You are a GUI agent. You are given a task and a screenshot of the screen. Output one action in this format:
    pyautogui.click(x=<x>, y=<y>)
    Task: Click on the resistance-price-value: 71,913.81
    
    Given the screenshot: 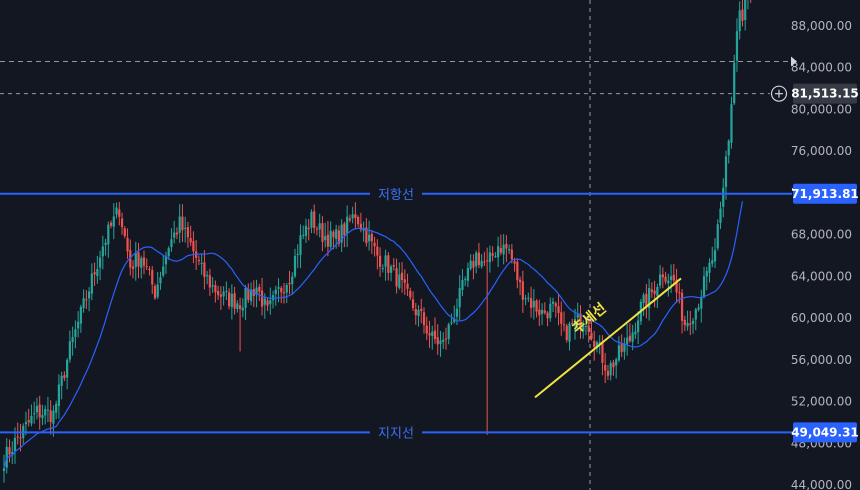 What is the action you would take?
    pyautogui.click(x=825, y=194)
    